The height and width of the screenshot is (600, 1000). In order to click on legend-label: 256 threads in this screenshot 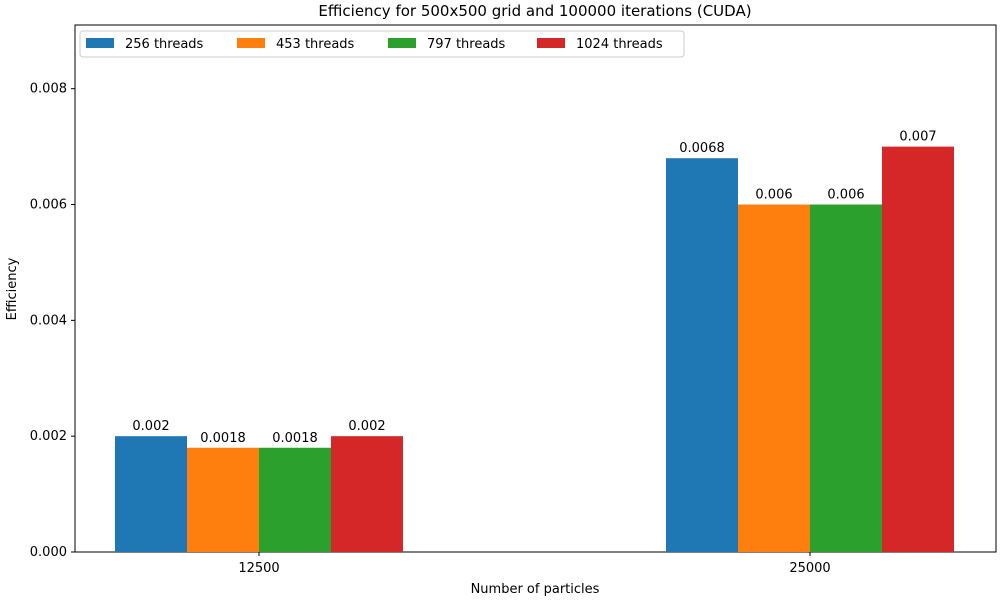, I will do `click(164, 44)`.